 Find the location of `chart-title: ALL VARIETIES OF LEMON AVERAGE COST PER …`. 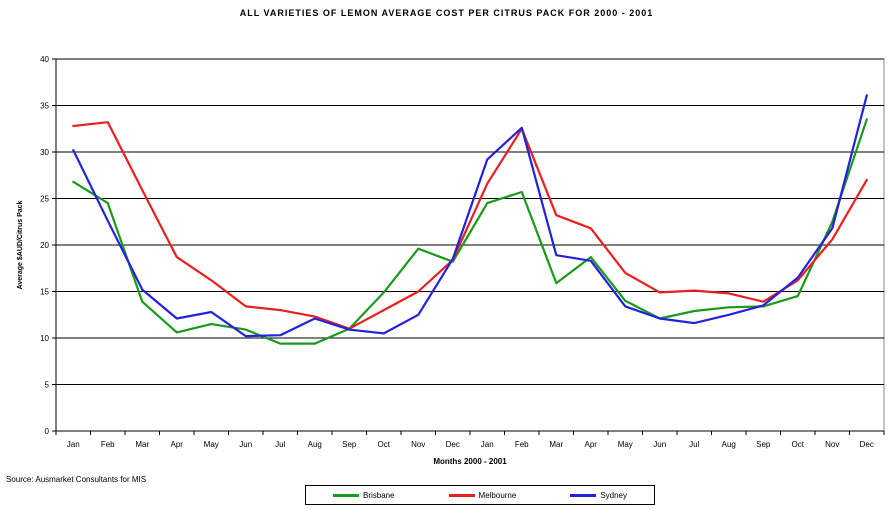

chart-title: ALL VARIETIES OF LEMON AVERAGE COST PER … is located at coordinates (446, 13).